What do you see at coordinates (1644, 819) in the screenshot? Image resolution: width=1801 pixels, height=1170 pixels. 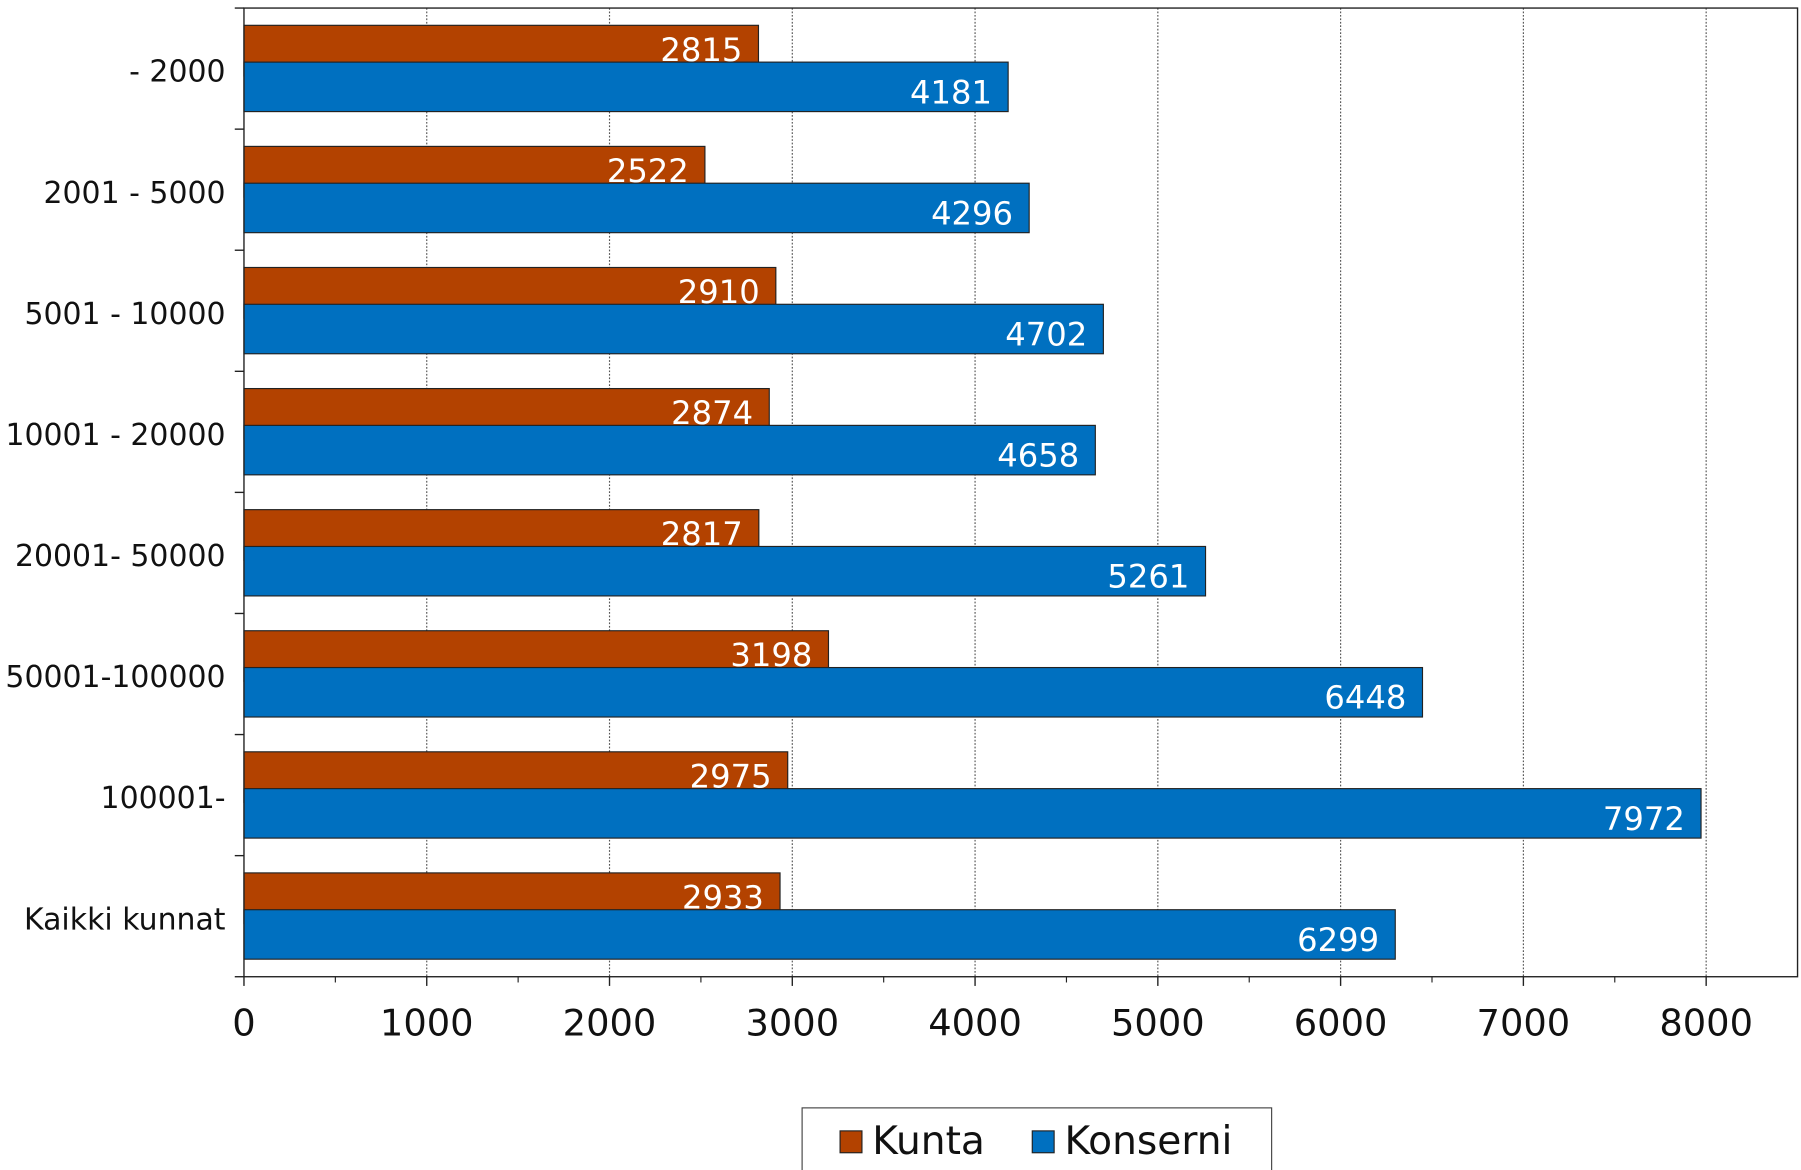 I see `bar-value-label: 7972` at bounding box center [1644, 819].